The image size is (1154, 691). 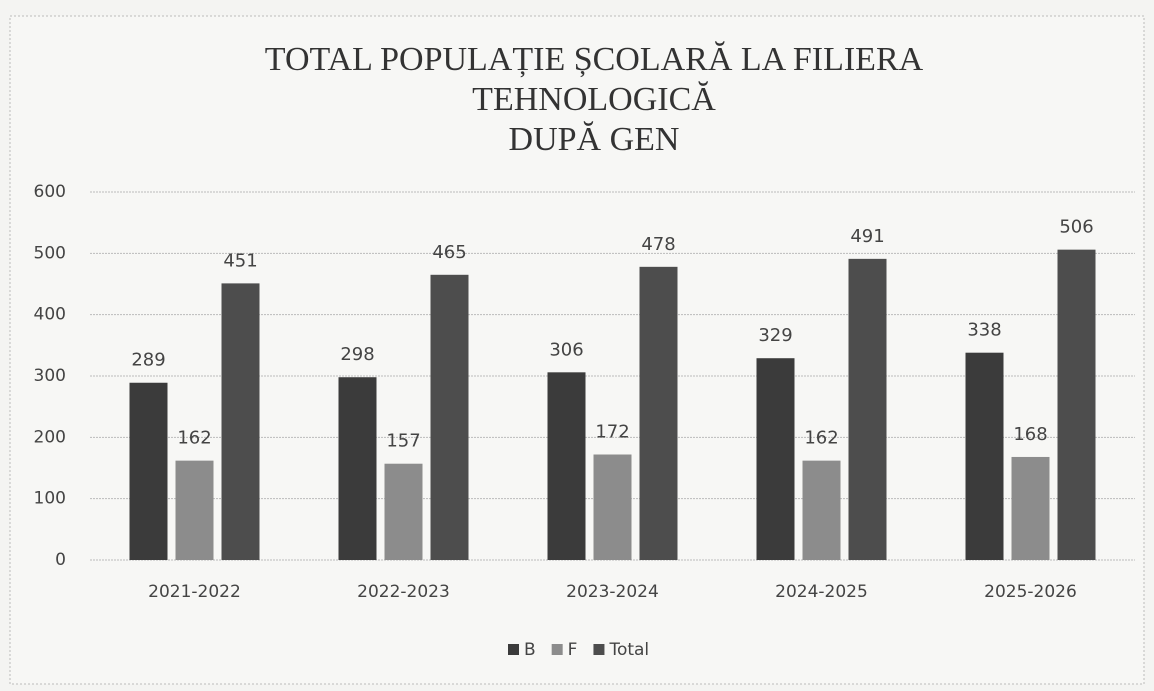 I want to click on data-label: 506, so click(x=1076, y=227).